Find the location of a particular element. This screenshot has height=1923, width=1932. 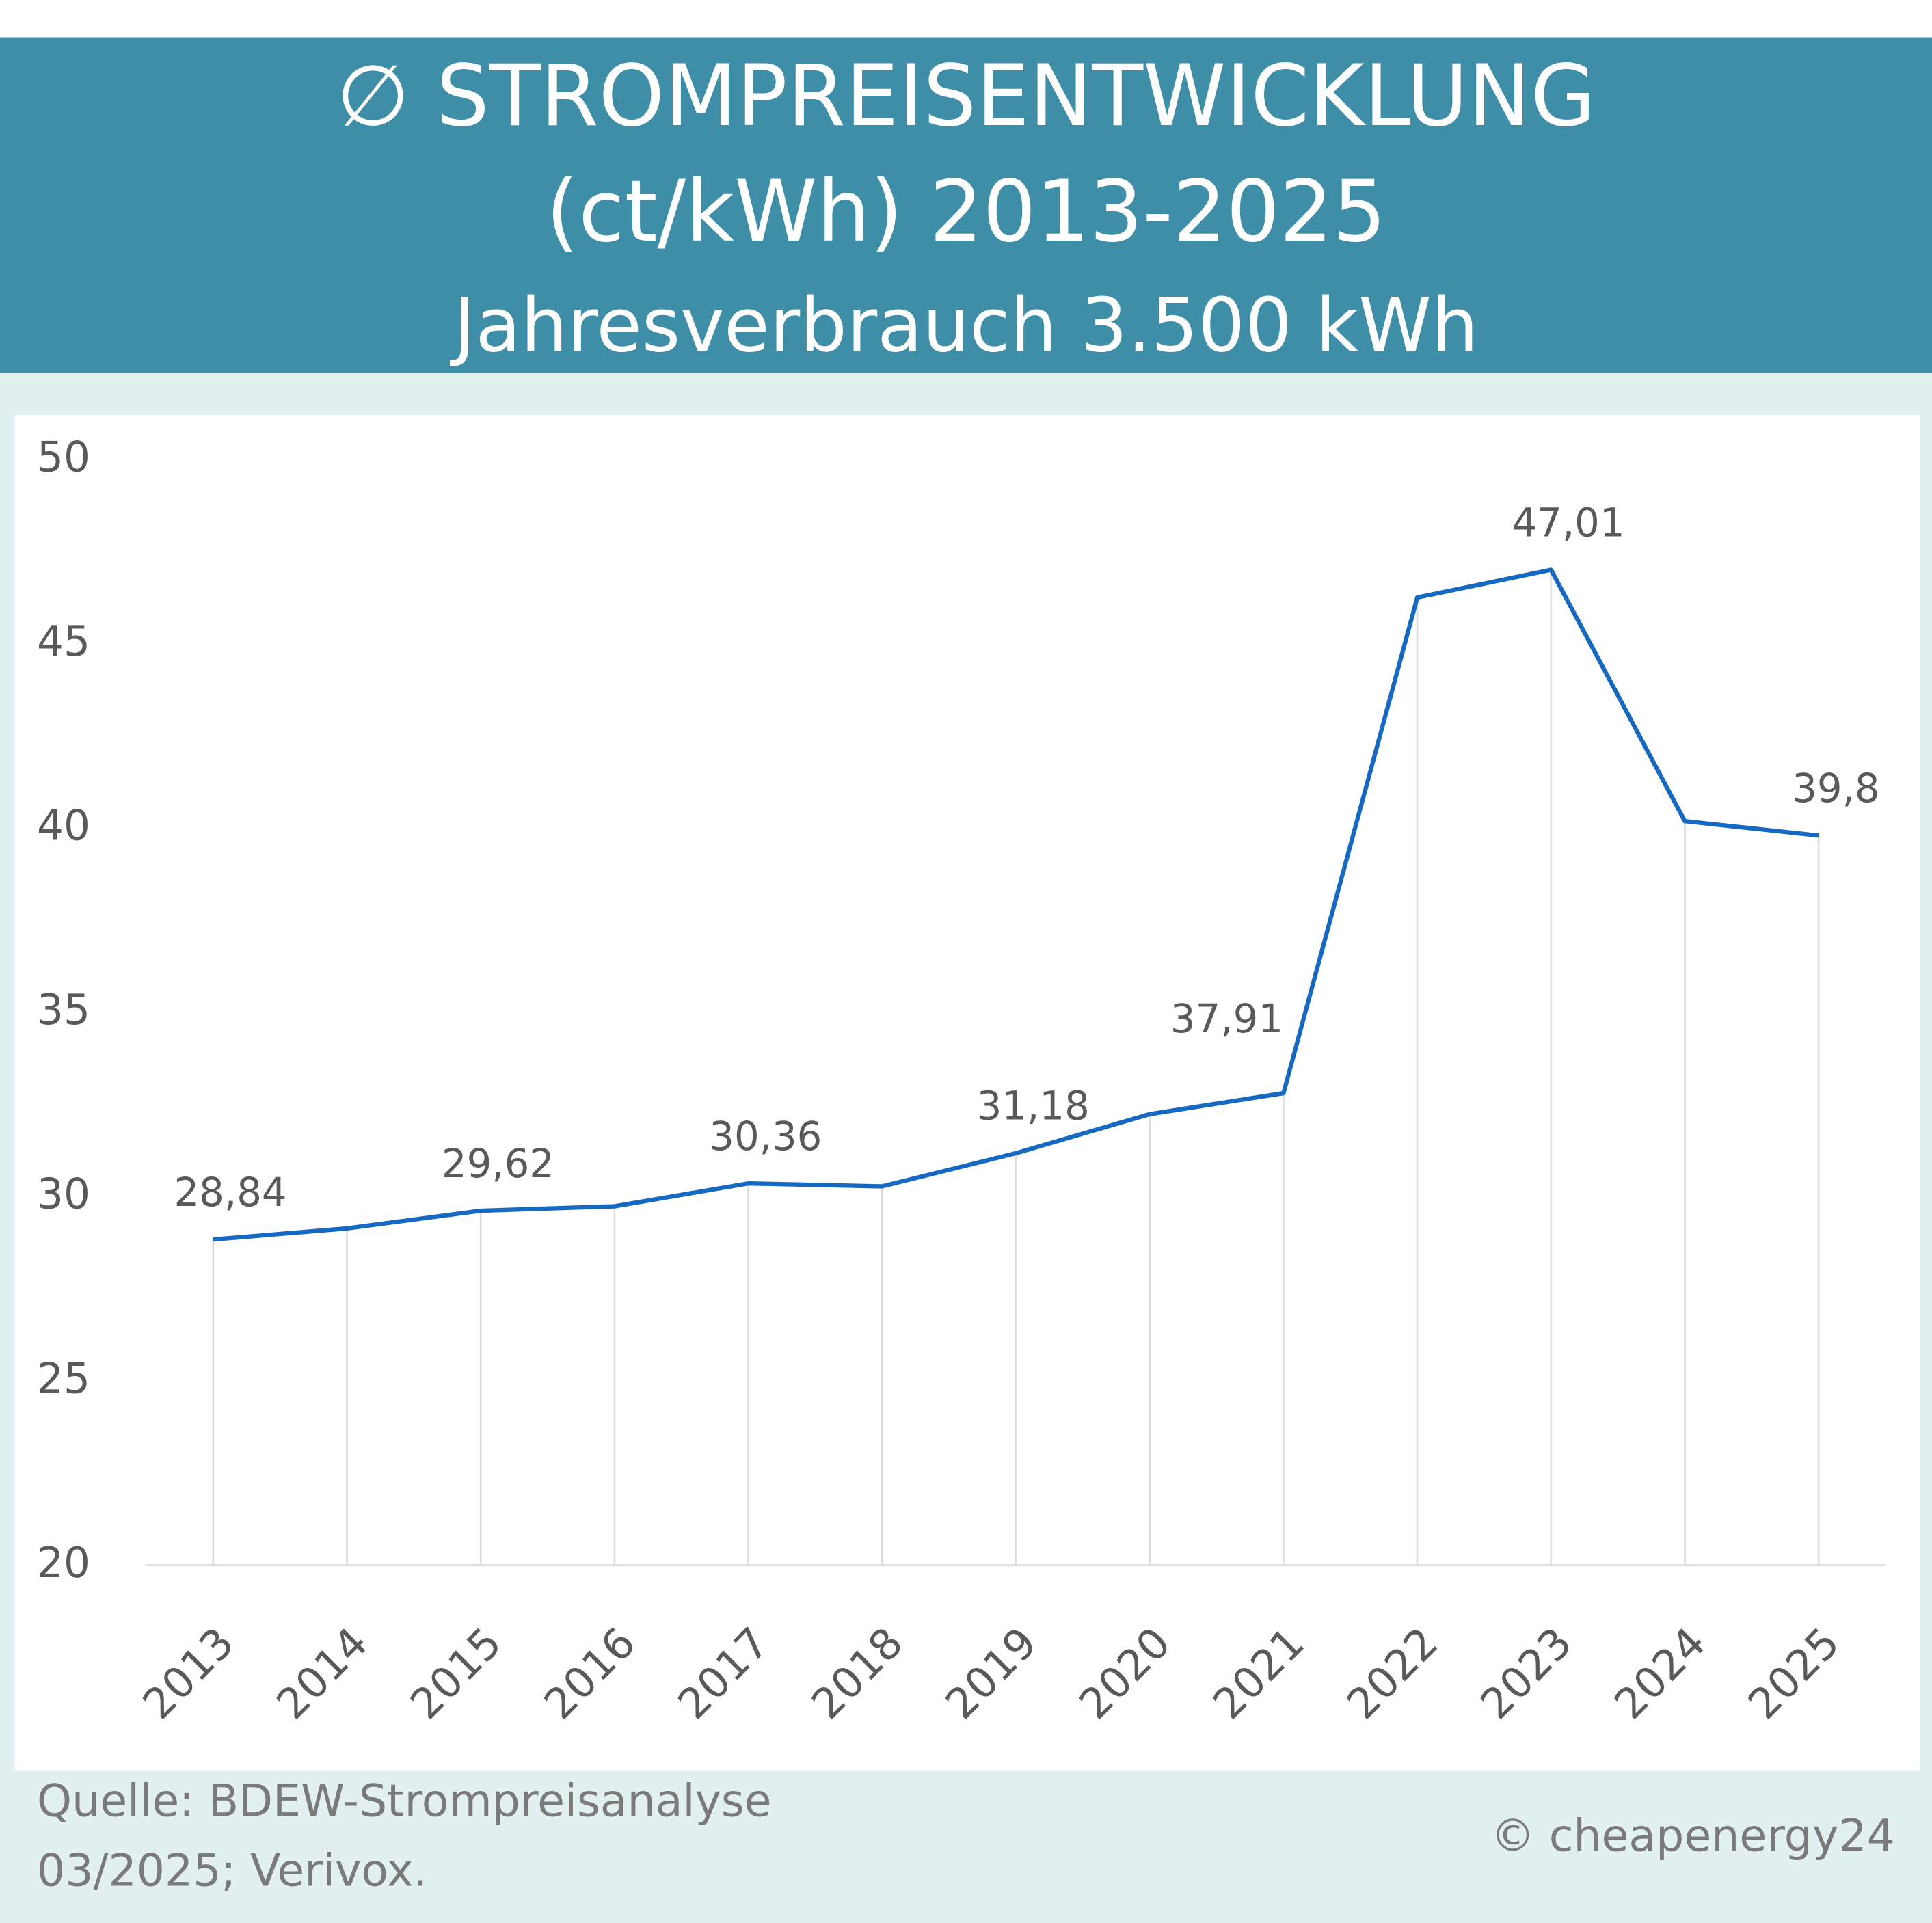

source: Quelle: BDEW-Strompreisanalyse is located at coordinates (404, 1801).